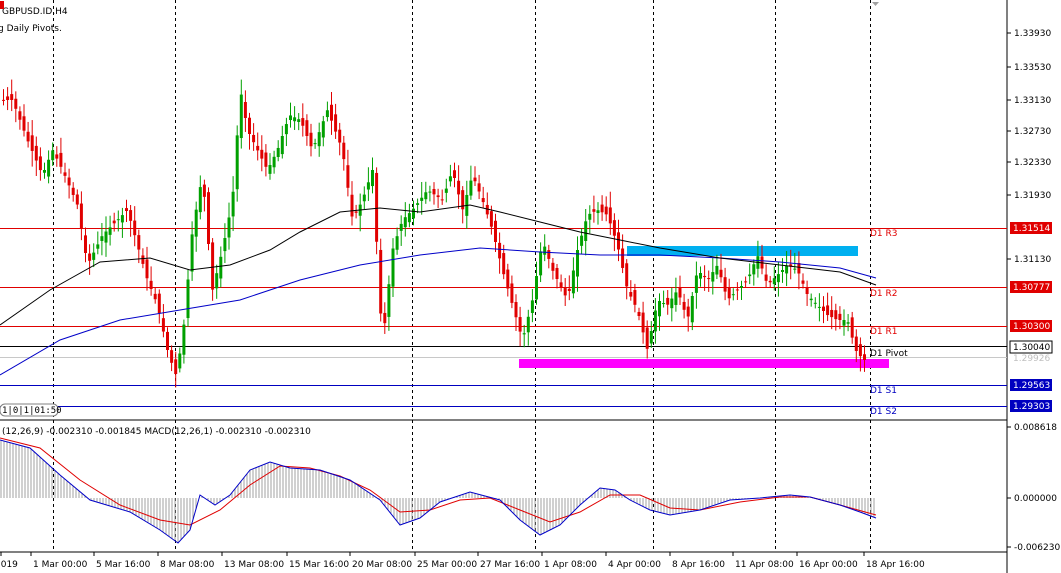 This screenshot has height=573, width=1061. Describe the element at coordinates (1031, 385) in the screenshot. I see `s1-price-tag` at that location.